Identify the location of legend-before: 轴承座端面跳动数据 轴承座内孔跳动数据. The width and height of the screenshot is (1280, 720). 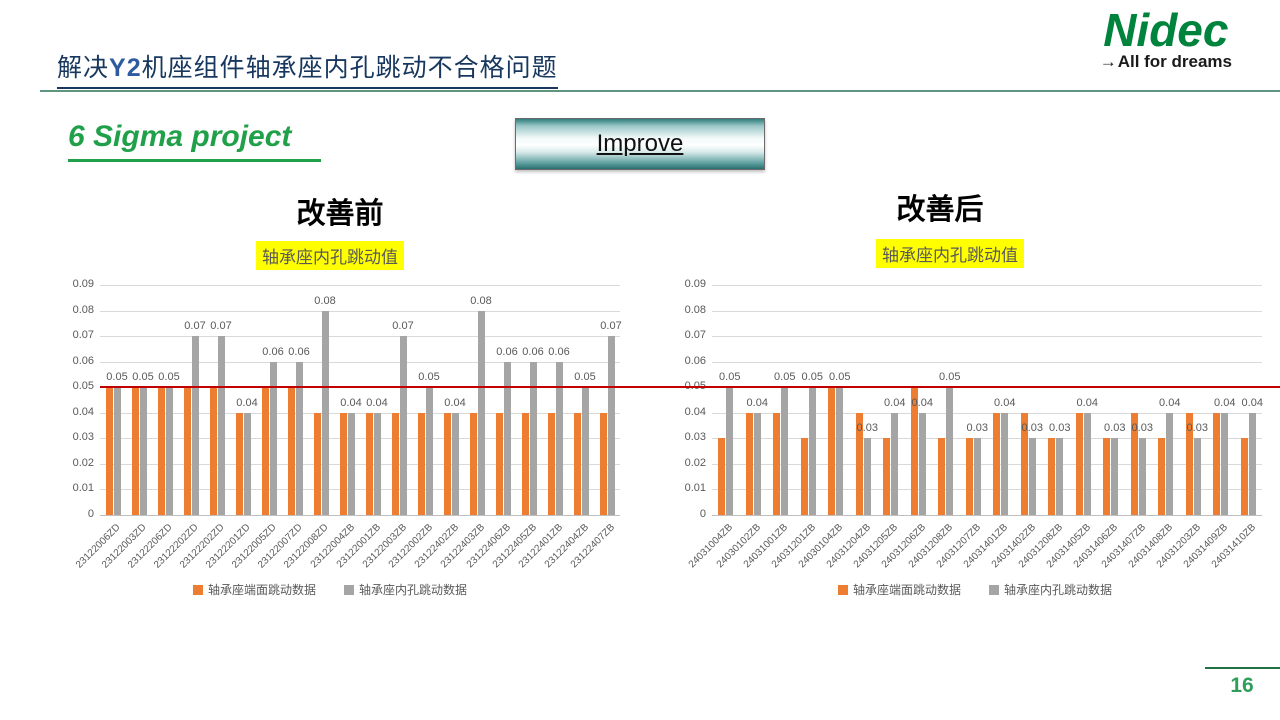
(330, 589).